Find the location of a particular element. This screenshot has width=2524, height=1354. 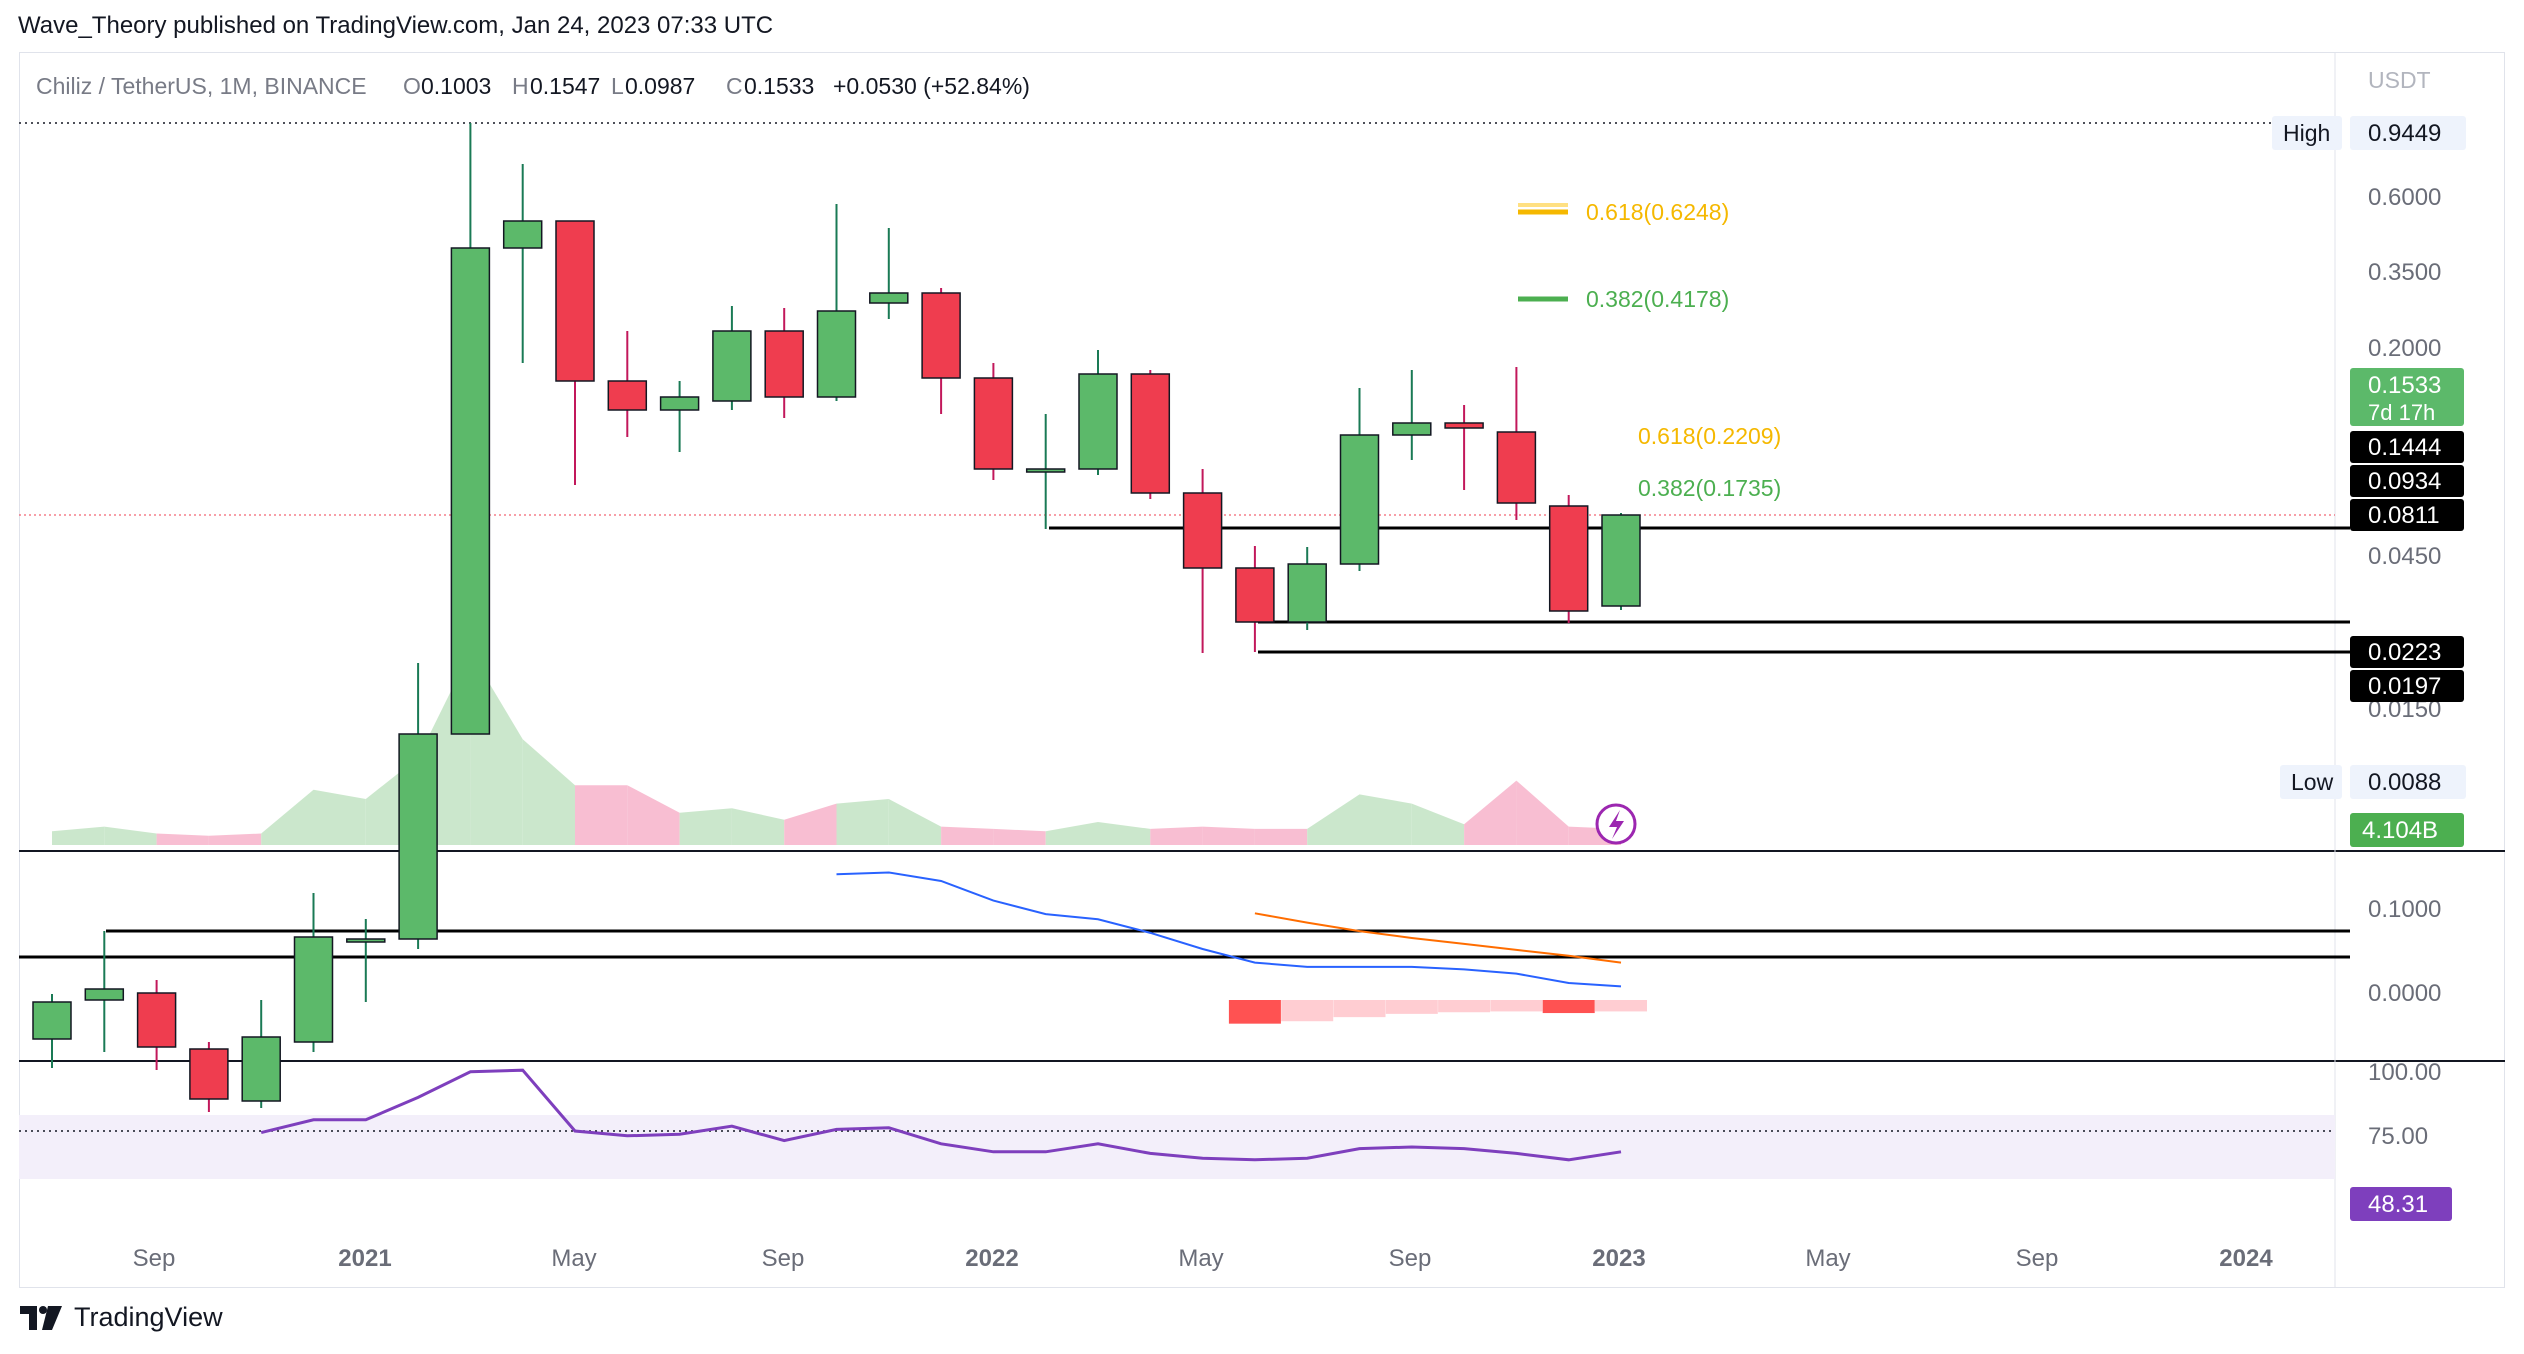

volume-value: 4.104B is located at coordinates (2400, 830).